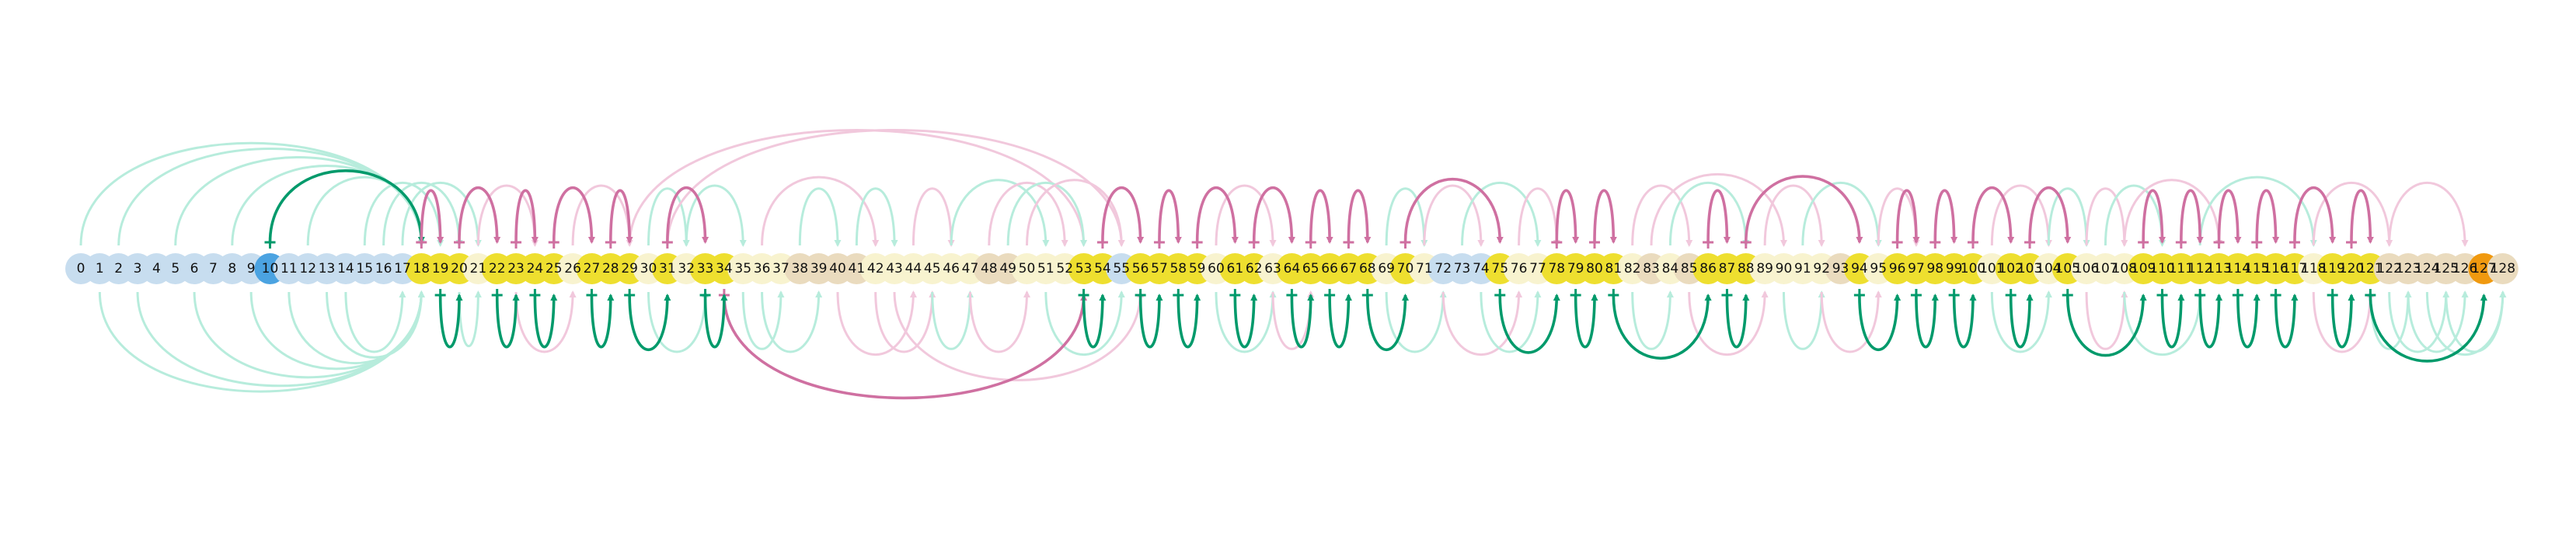  Describe the element at coordinates (1519, 268) in the screenshot. I see `node-label-76: 76` at that location.